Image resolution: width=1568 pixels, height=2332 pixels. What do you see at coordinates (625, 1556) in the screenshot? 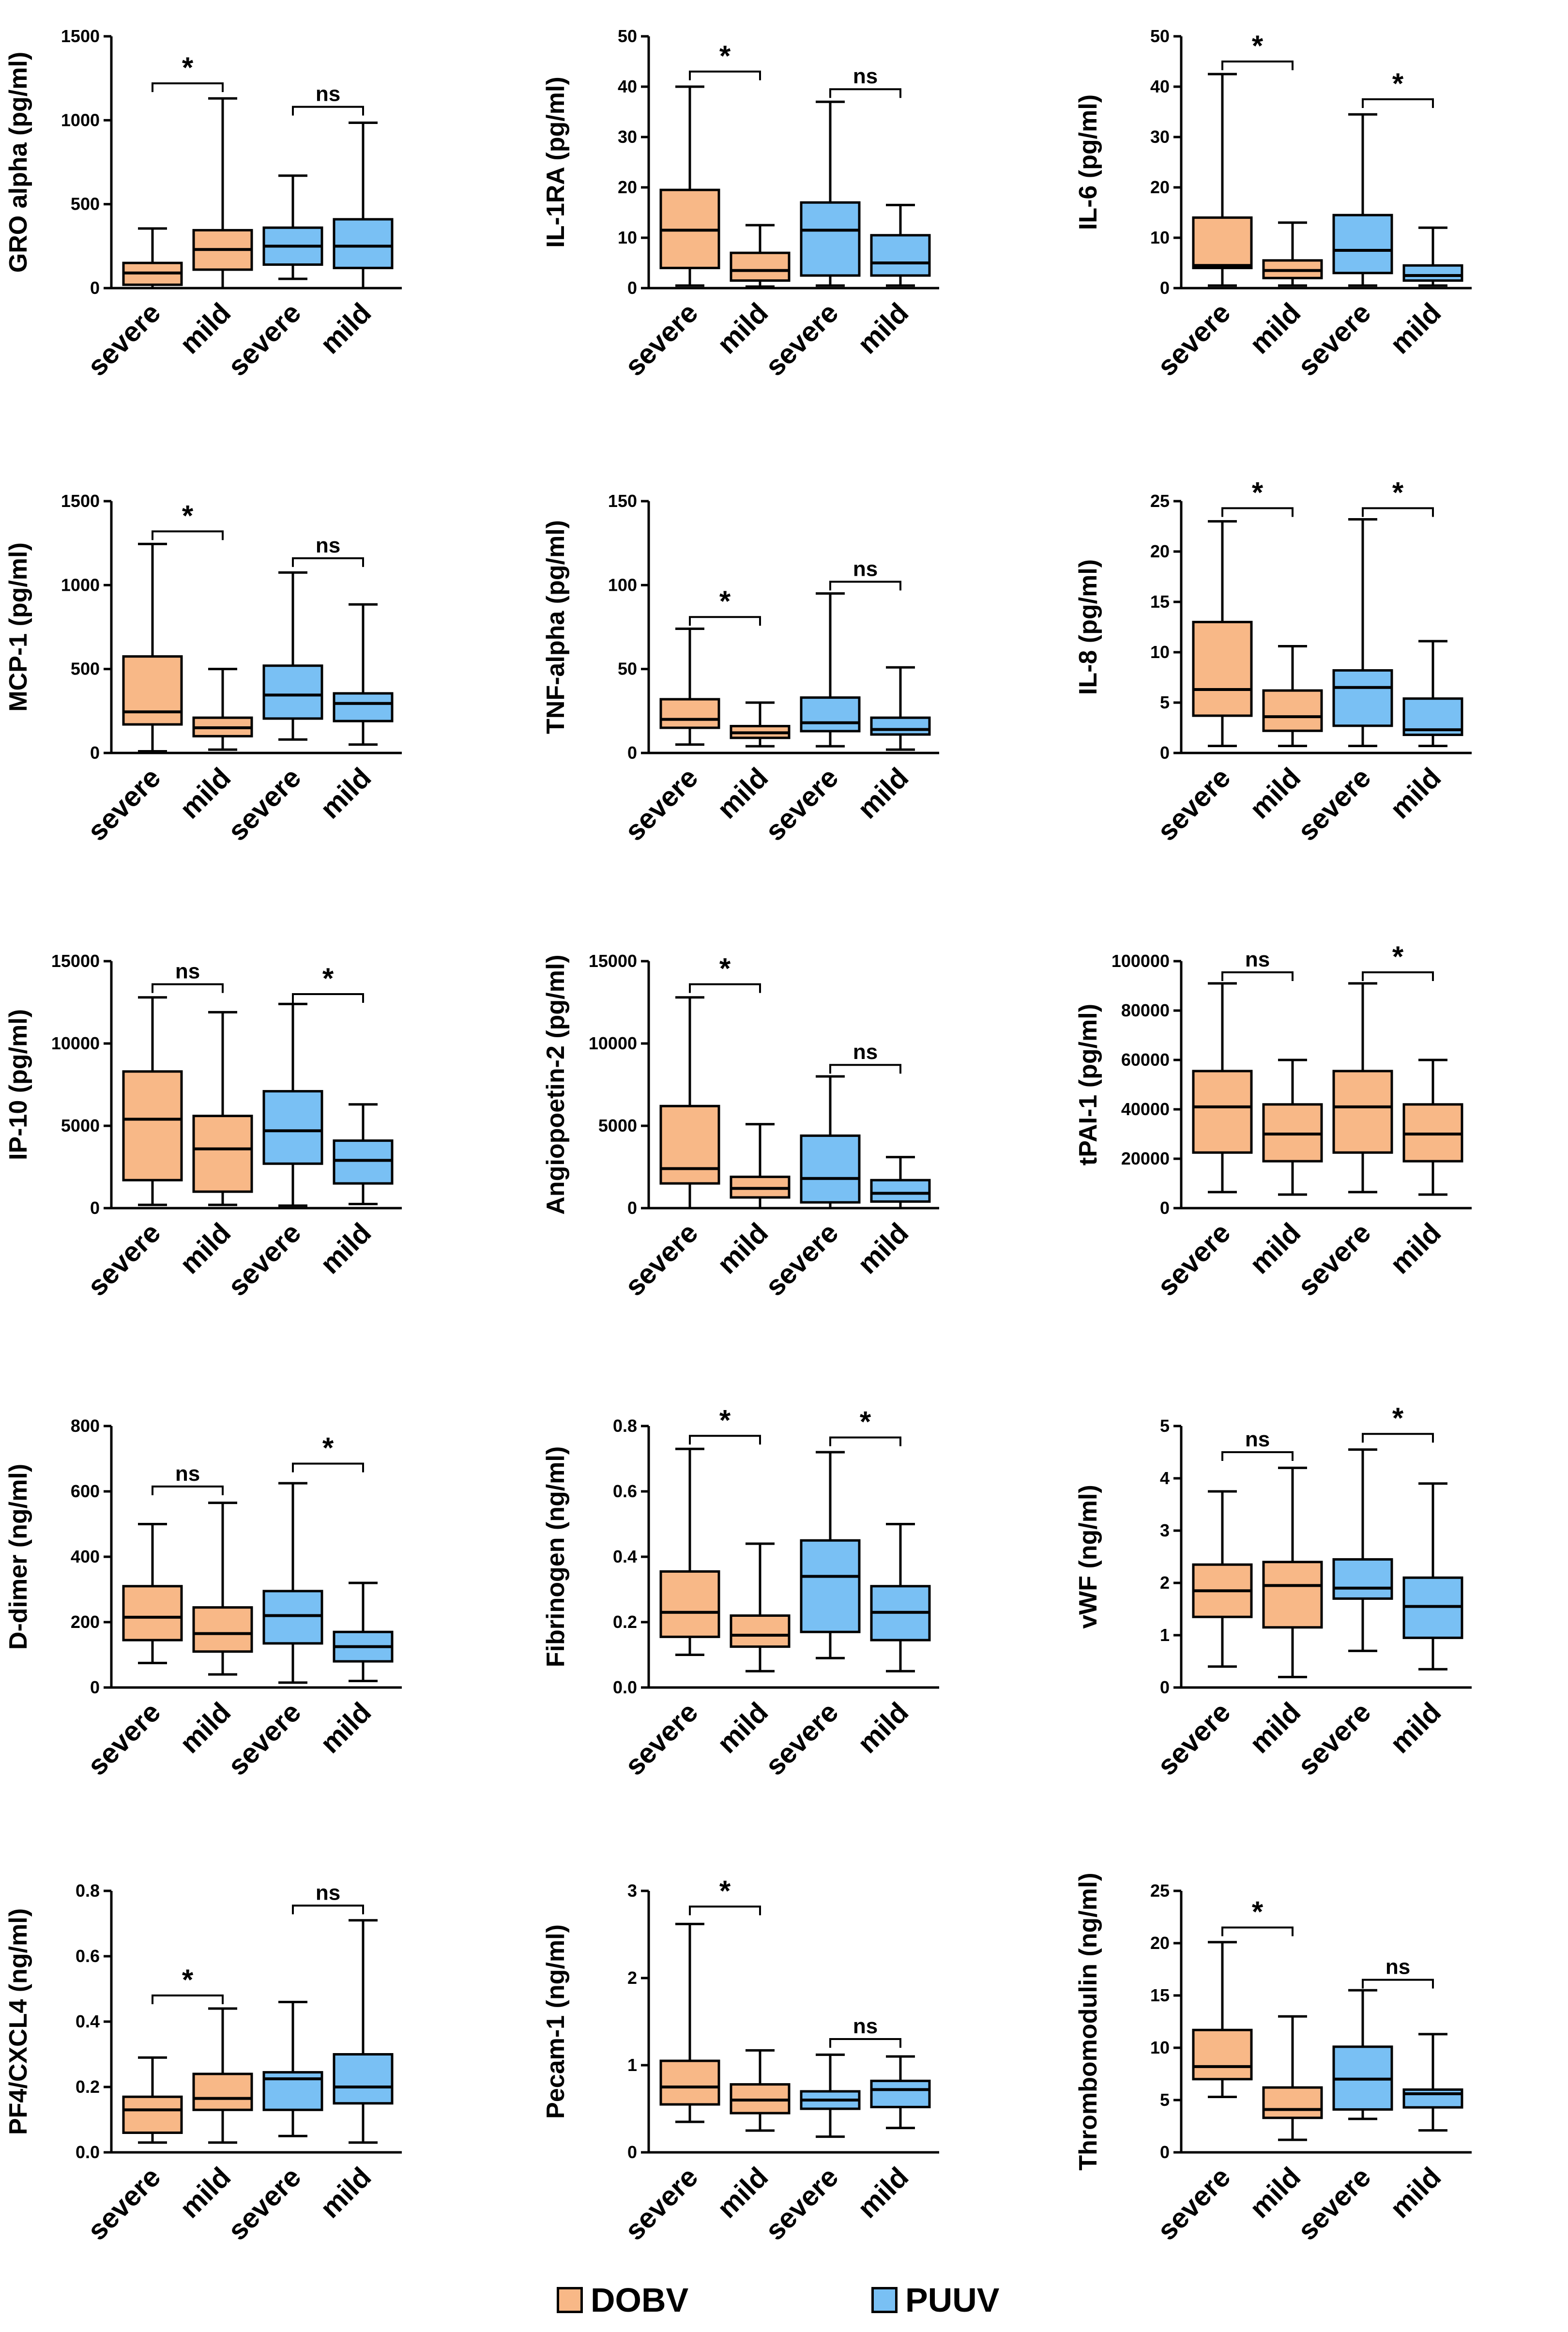
I see `y-tick-label: 0.4` at bounding box center [625, 1556].